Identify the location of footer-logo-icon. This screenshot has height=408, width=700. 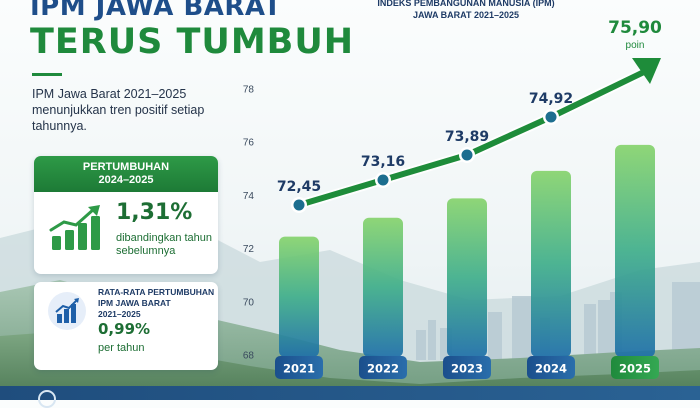
(47, 399).